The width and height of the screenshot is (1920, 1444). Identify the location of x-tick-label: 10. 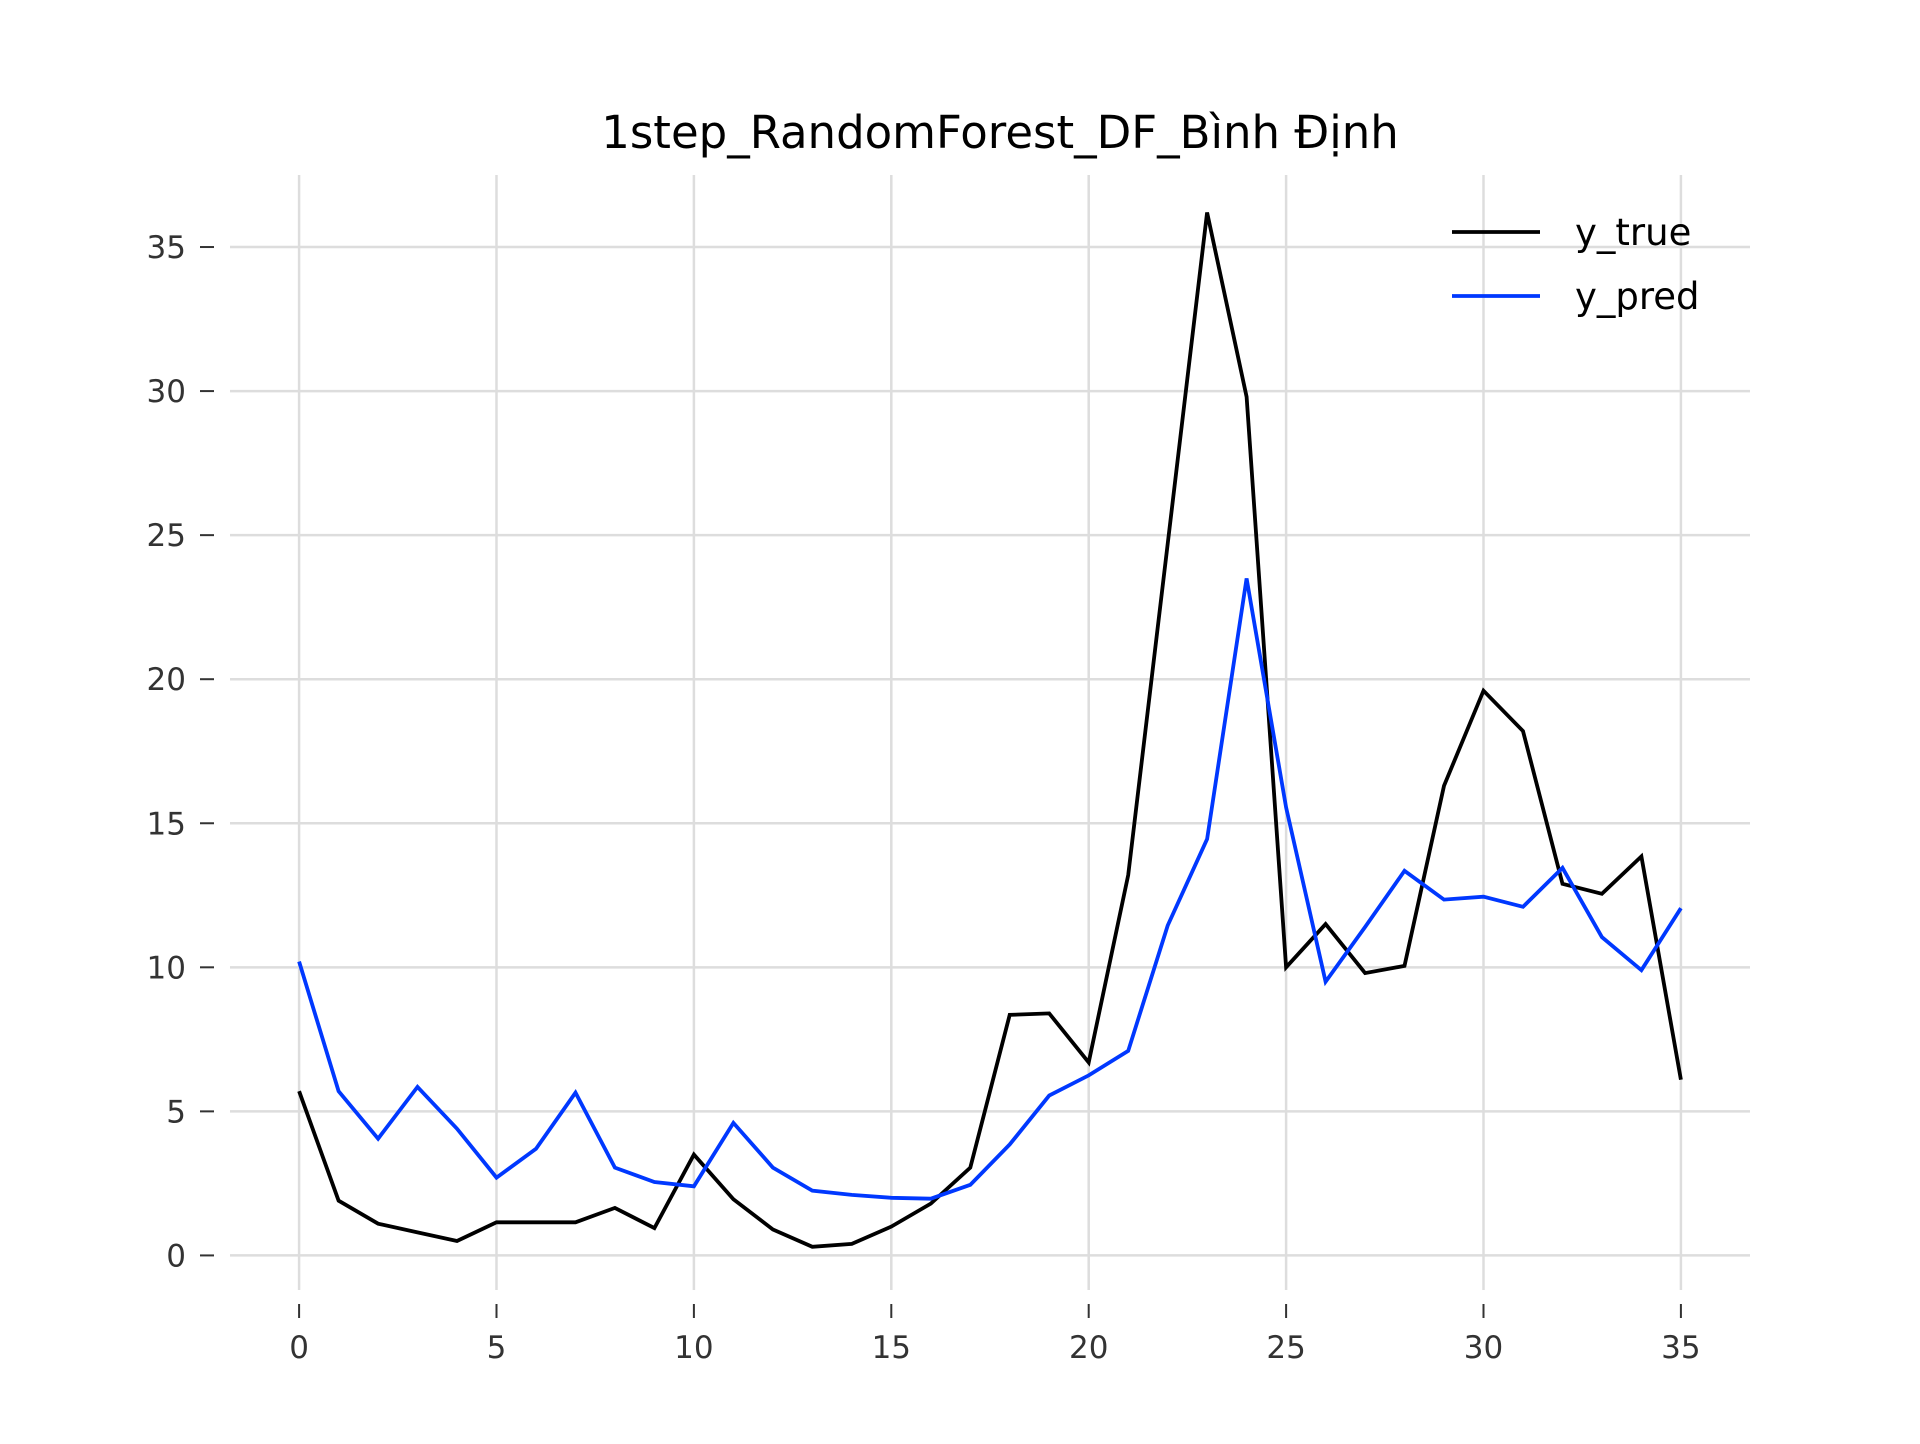
(693, 1348).